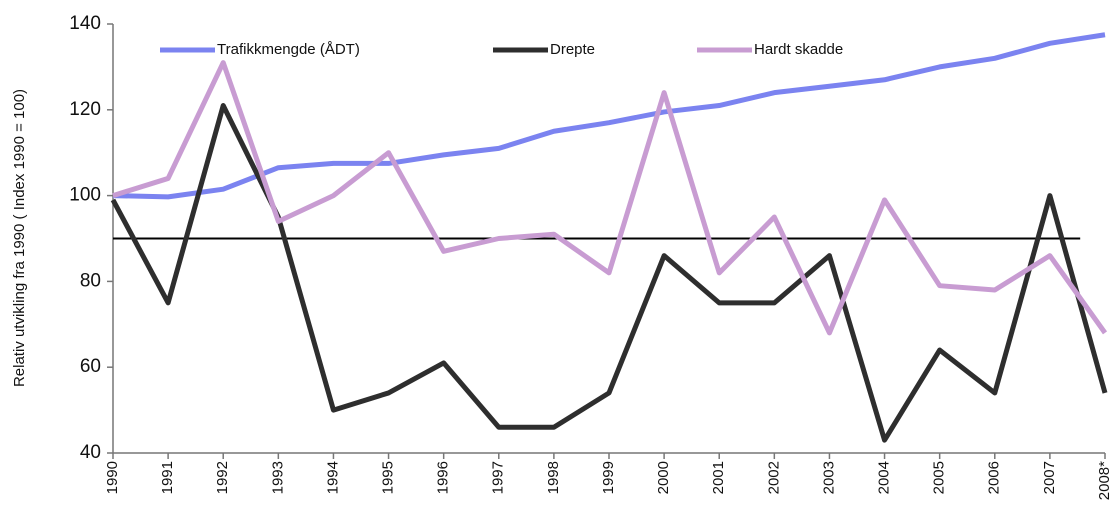 The image size is (1112, 518). What do you see at coordinates (572, 49) in the screenshot?
I see `legend-label: Drepte` at bounding box center [572, 49].